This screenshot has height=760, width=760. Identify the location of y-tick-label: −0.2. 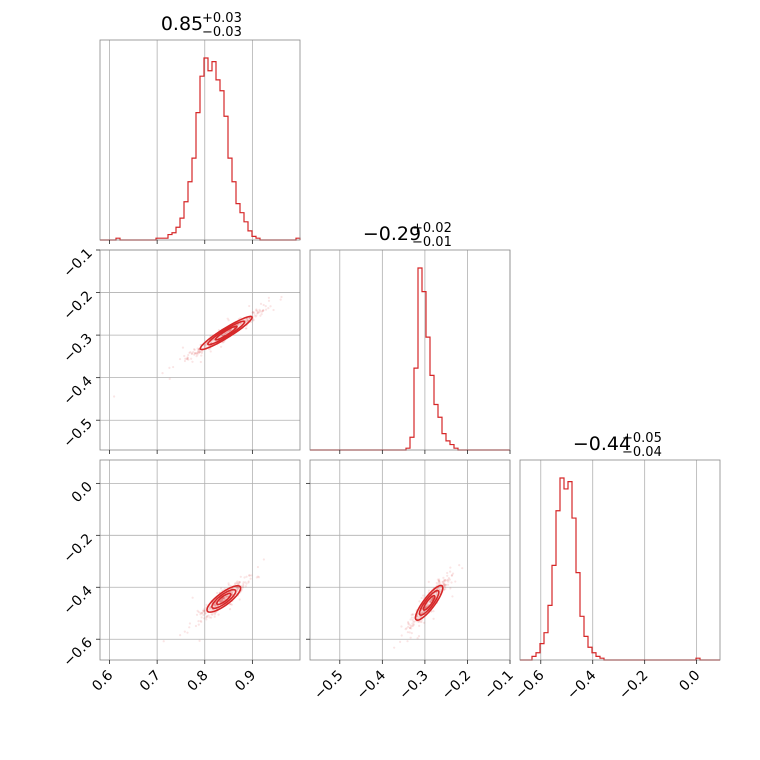
(77, 305).